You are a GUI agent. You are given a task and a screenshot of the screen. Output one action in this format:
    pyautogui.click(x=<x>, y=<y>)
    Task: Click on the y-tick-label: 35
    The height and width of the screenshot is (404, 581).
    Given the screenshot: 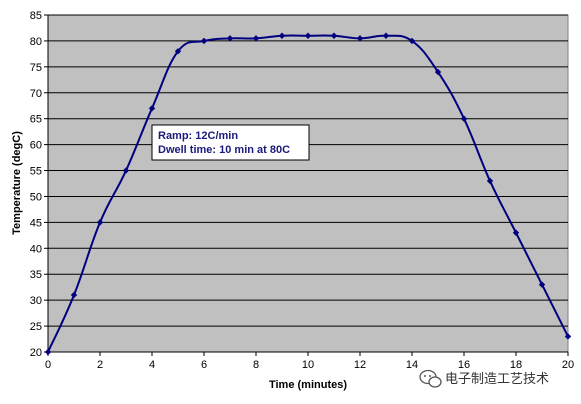 What is the action you would take?
    pyautogui.click(x=36, y=275)
    